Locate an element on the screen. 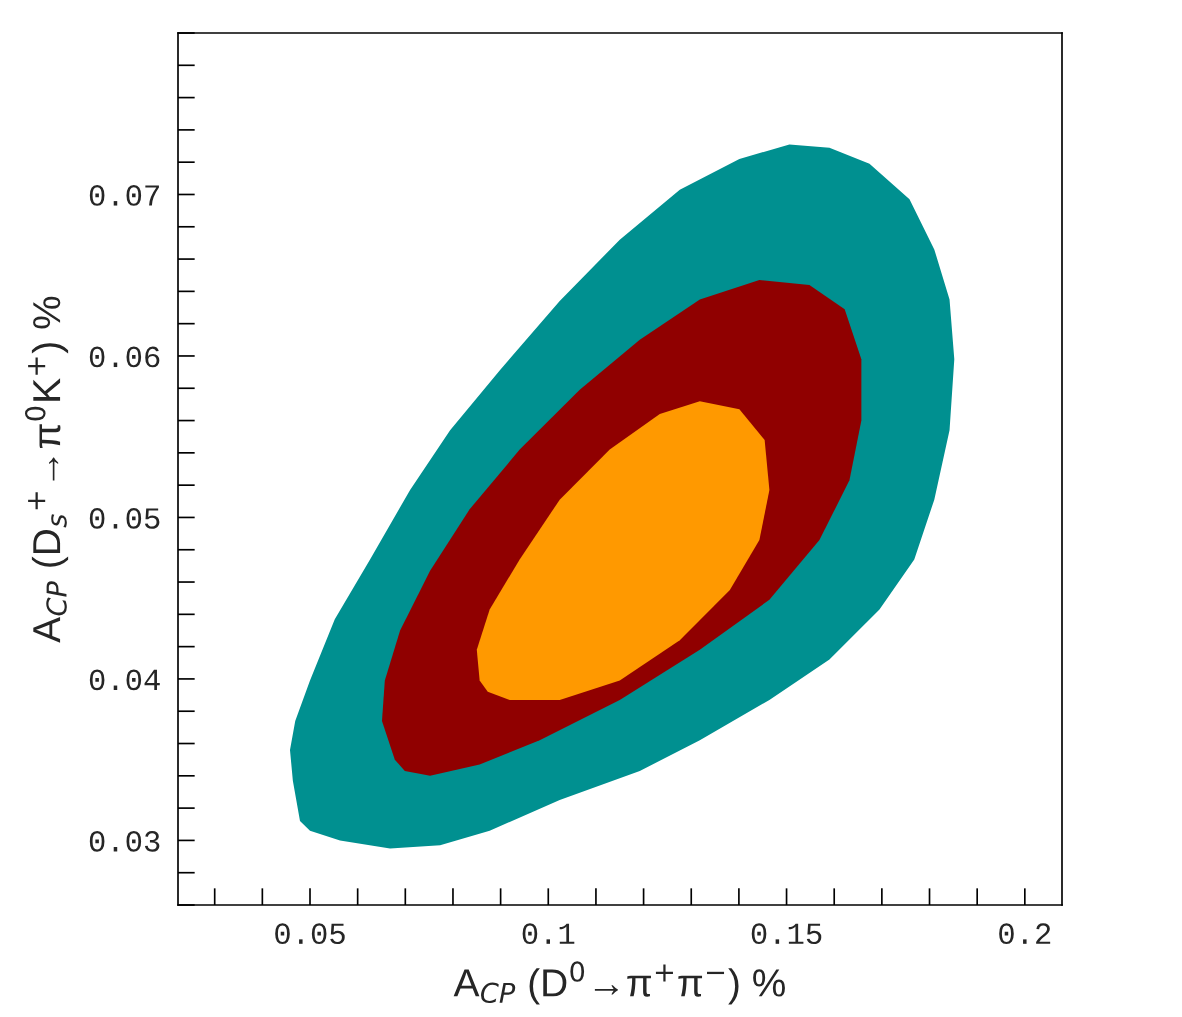  x-tick-label: 0.2 is located at coordinates (1025, 934).